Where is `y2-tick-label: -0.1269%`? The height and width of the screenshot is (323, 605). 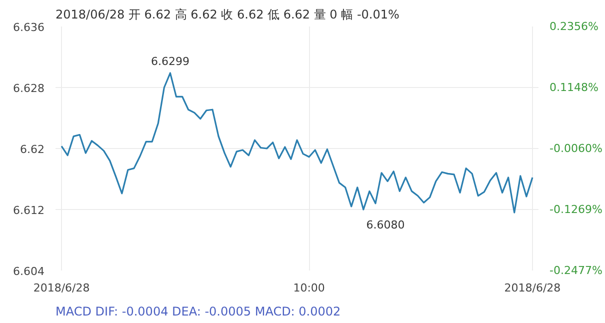
y2-tick-label: -0.1269% is located at coordinates (576, 209).